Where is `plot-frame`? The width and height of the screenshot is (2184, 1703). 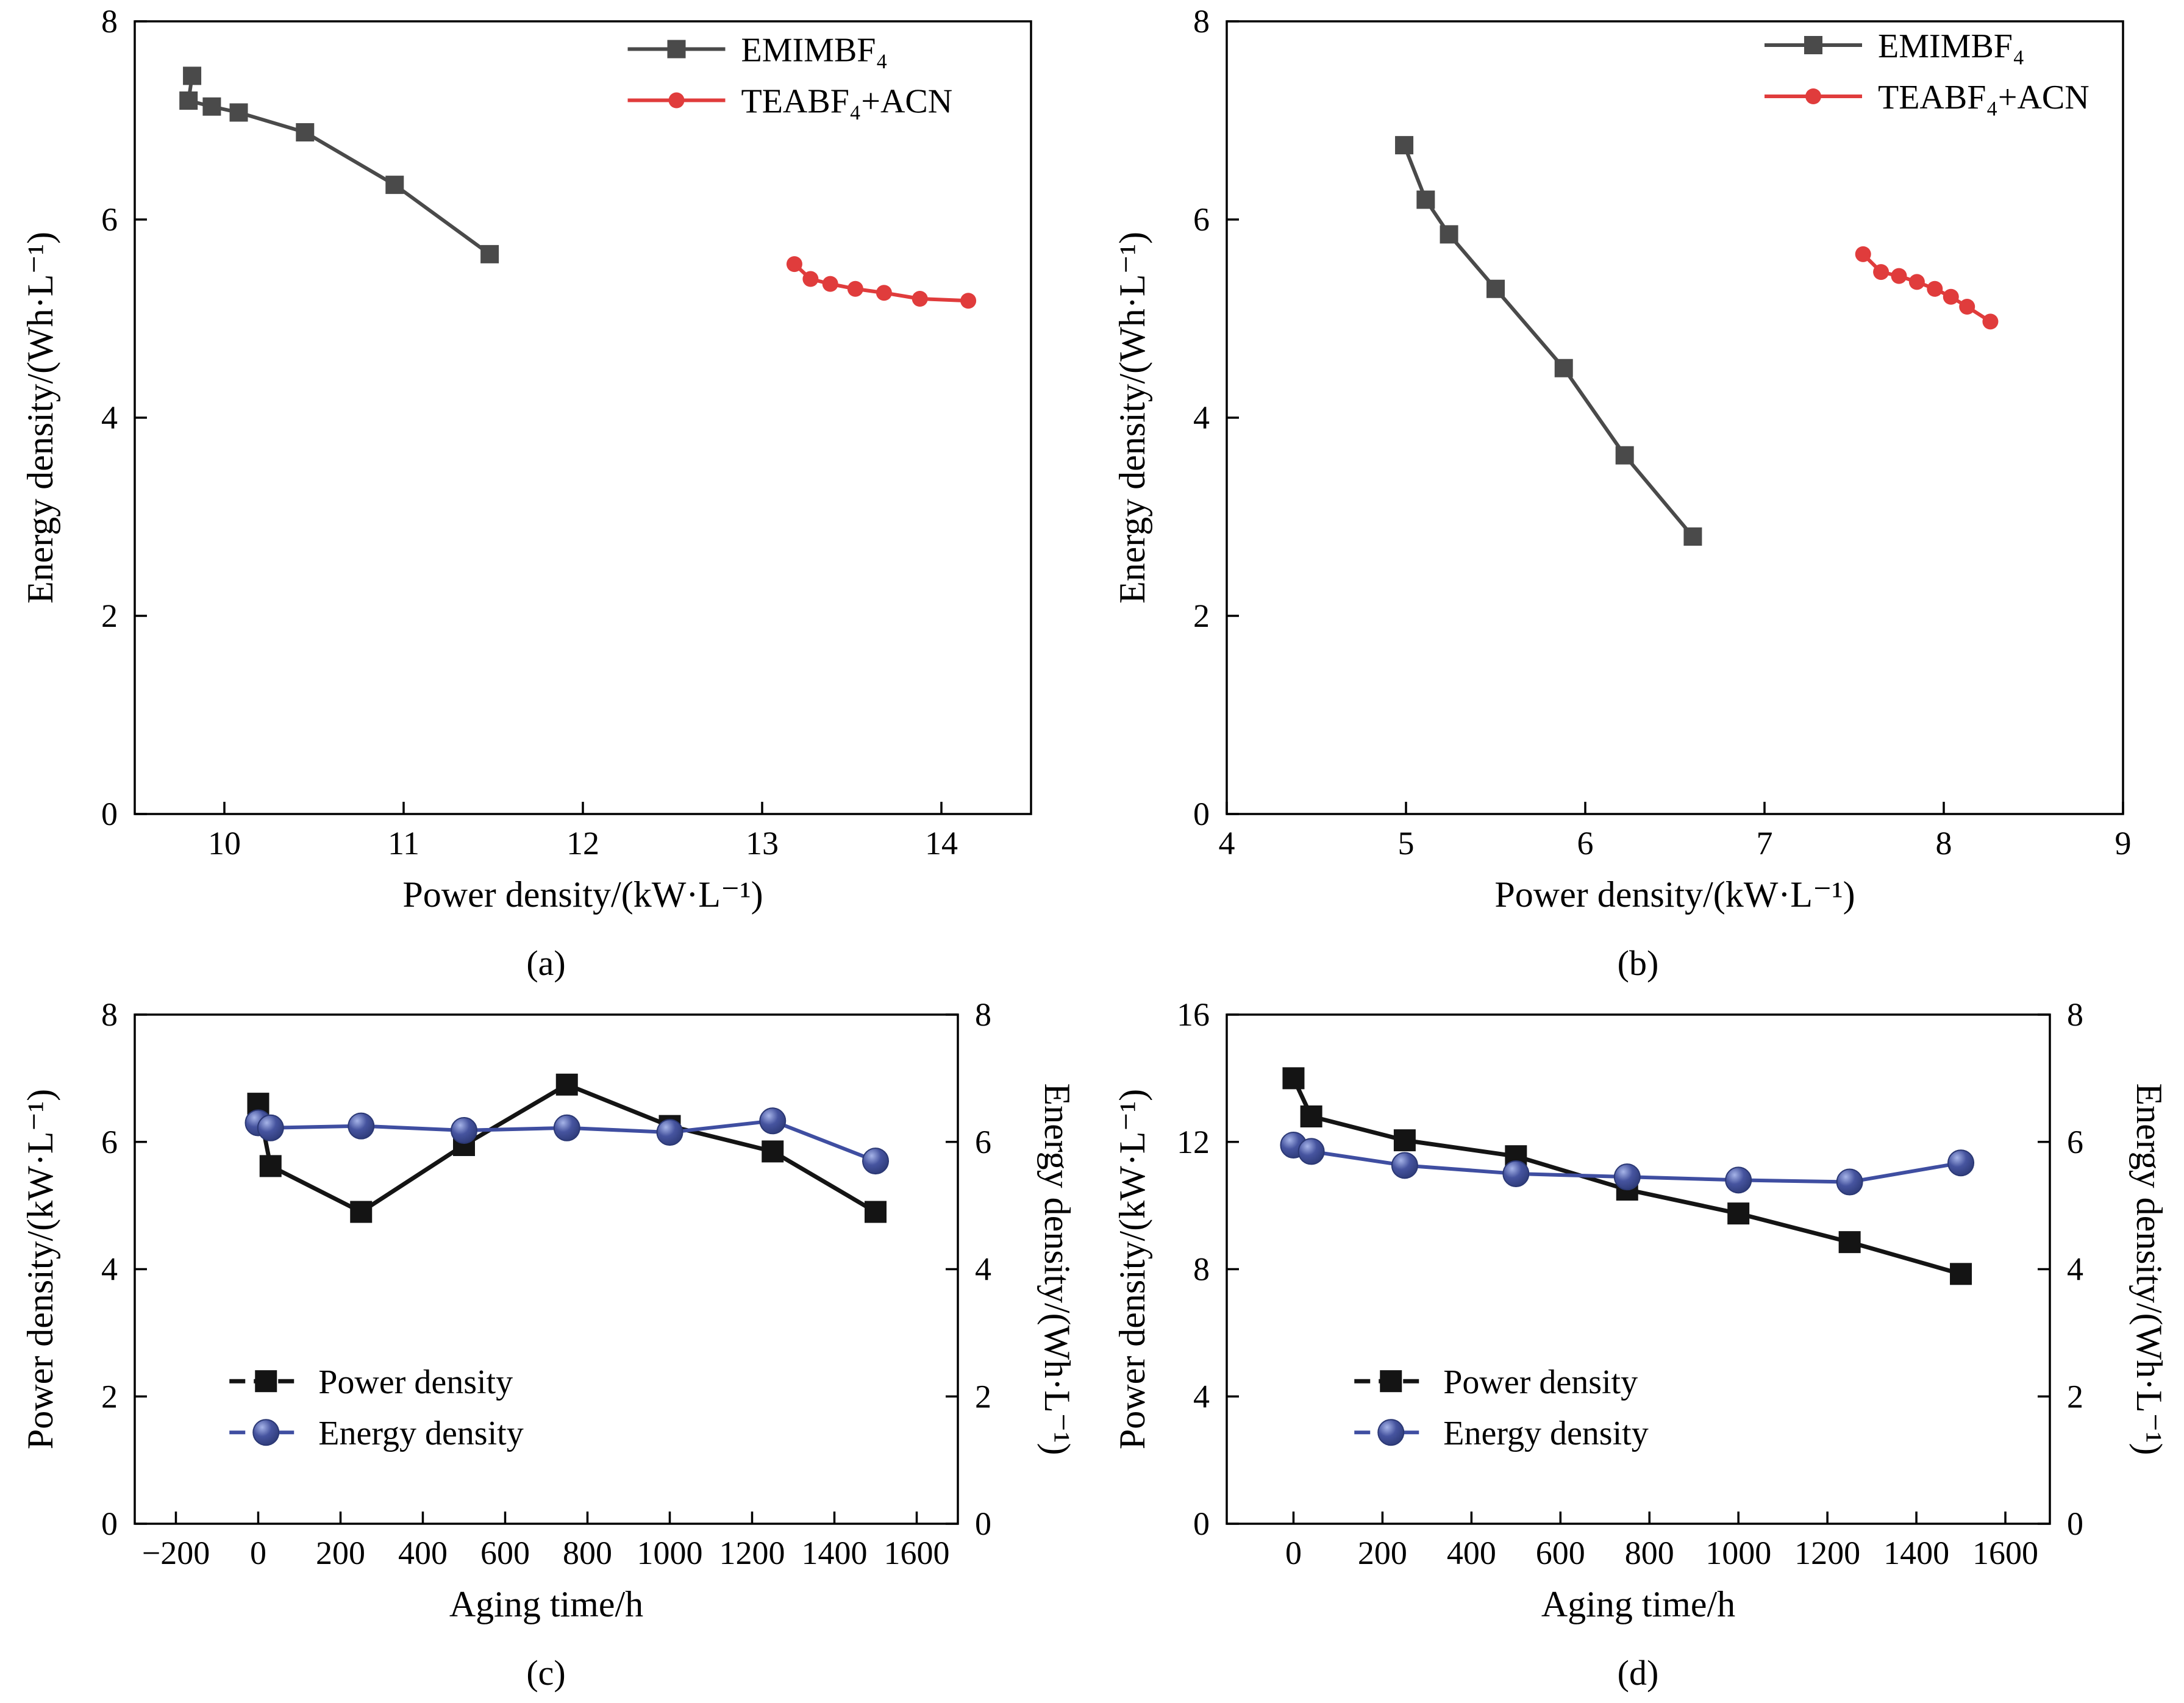 plot-frame is located at coordinates (546, 1269).